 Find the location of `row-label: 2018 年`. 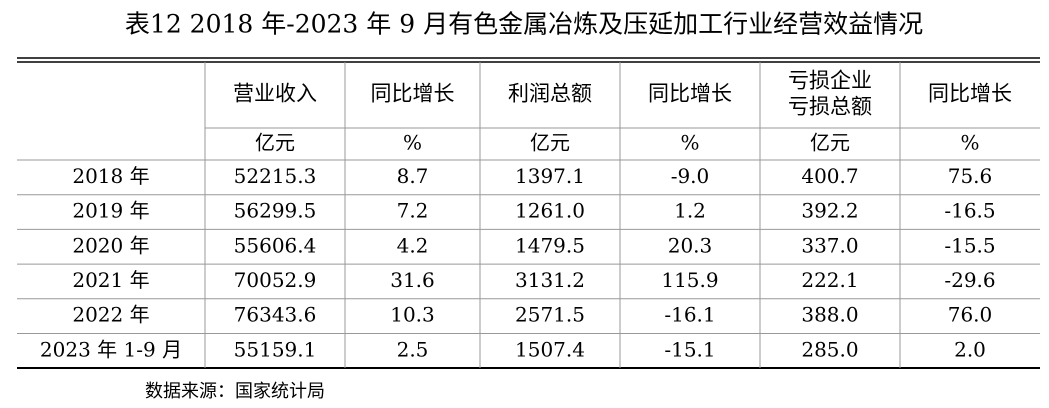

row-label: 2018 年 is located at coordinates (110, 176).